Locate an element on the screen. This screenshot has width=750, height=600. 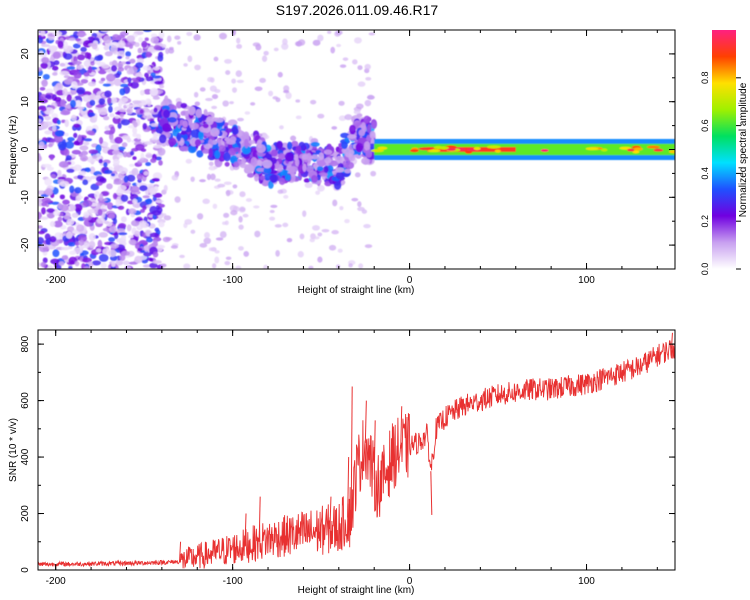
x-tick-label: 0 is located at coordinates (410, 581).